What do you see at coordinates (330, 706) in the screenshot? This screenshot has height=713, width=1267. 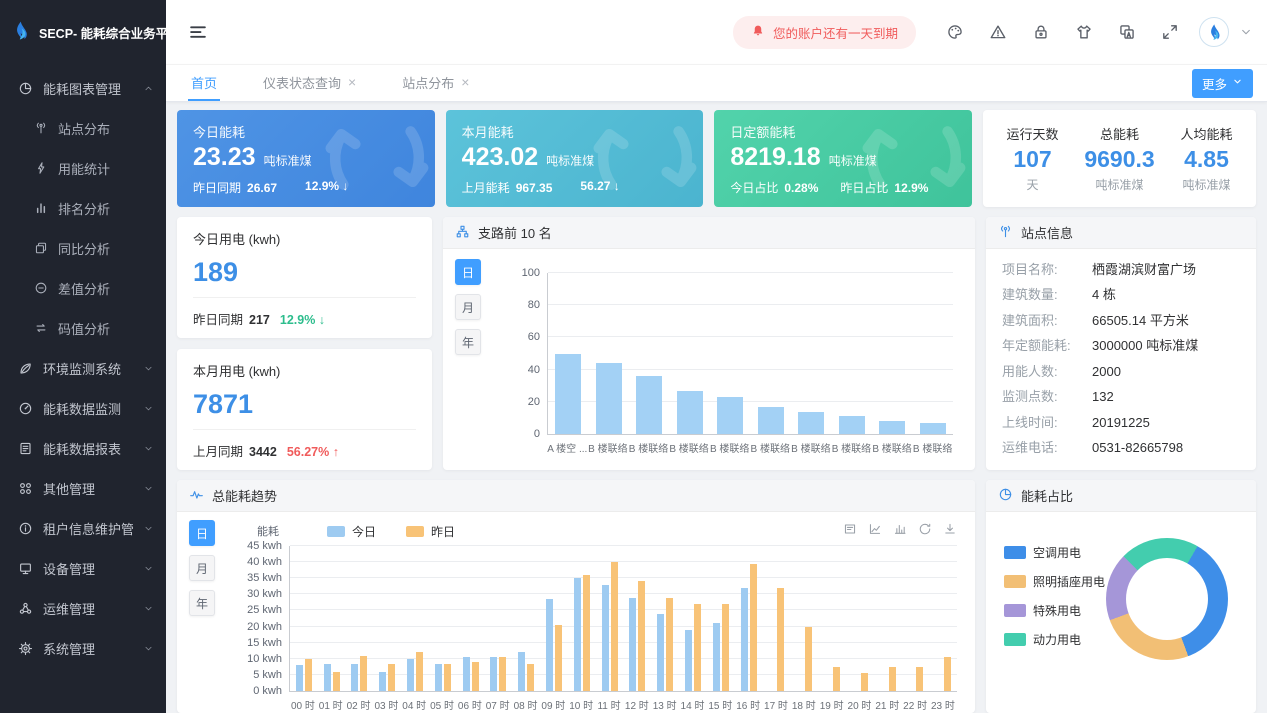 I see `x-tick-label: 01 时` at bounding box center [330, 706].